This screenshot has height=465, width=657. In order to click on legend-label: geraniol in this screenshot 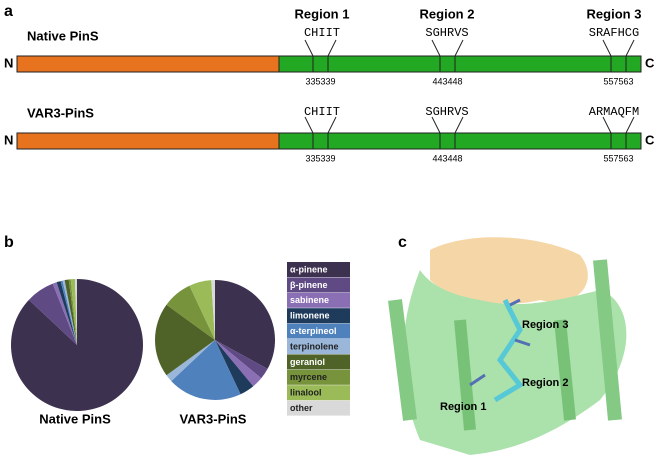, I will do `click(307, 362)`.